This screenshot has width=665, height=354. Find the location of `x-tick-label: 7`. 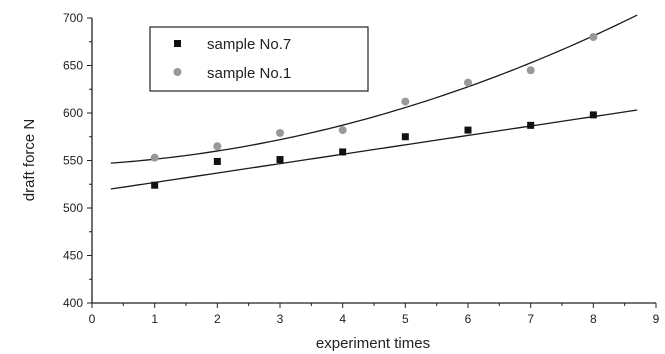

x-tick-label: 7 is located at coordinates (530, 319).